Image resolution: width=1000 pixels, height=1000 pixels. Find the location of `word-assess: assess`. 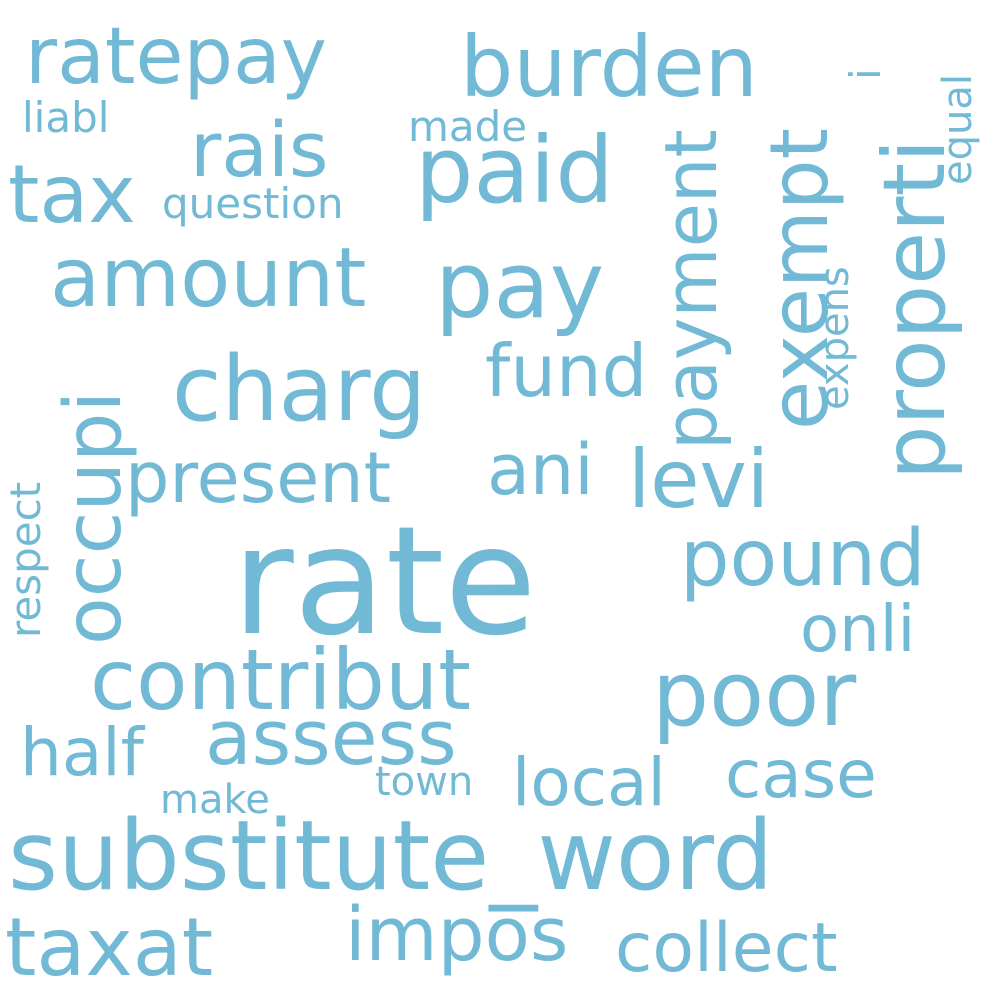

word-assess: assess is located at coordinates (331, 737).